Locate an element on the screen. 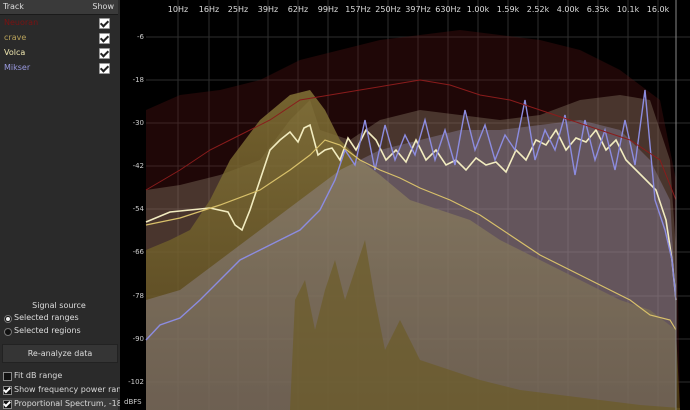  track-list-header: Track Show is located at coordinates (59, 7).